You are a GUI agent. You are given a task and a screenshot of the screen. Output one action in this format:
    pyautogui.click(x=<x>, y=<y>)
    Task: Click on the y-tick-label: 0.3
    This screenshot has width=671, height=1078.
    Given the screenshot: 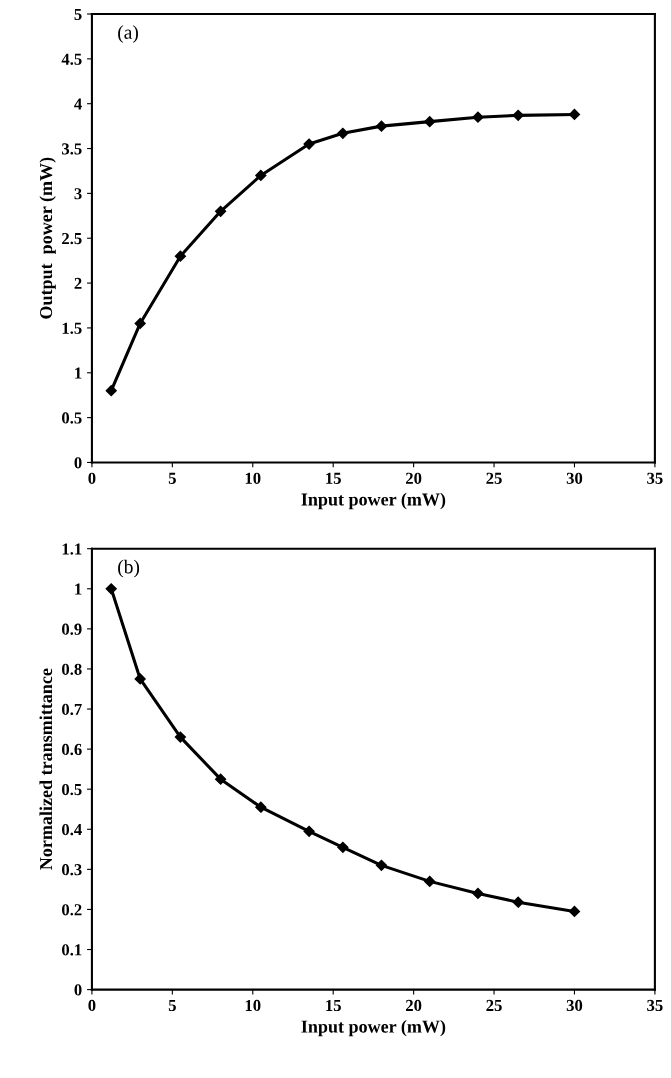 What is the action you would take?
    pyautogui.click(x=72, y=870)
    